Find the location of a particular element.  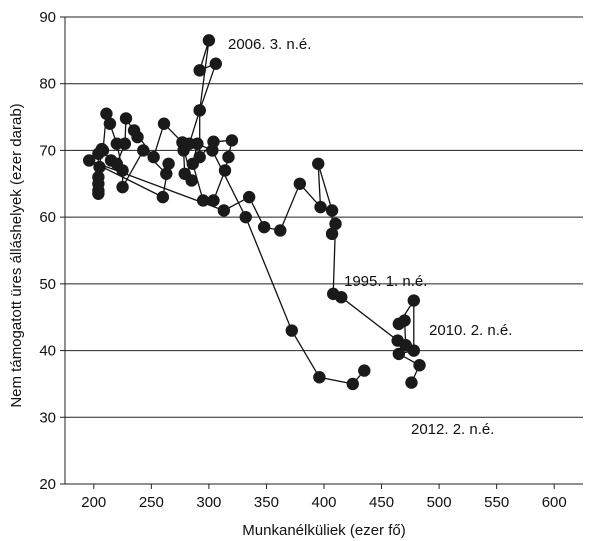

x-tick-label: 450 is located at coordinates (381, 502).